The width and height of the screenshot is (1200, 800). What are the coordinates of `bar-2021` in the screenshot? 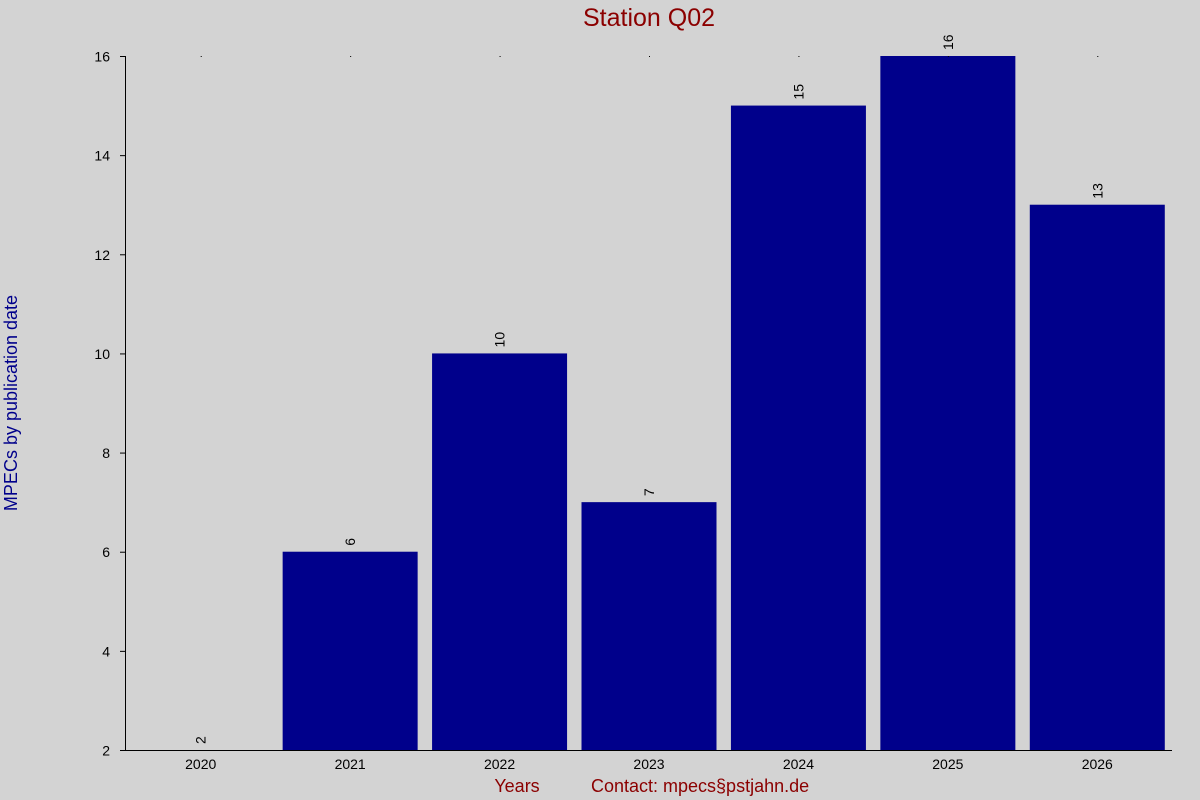 It's located at (350, 650).